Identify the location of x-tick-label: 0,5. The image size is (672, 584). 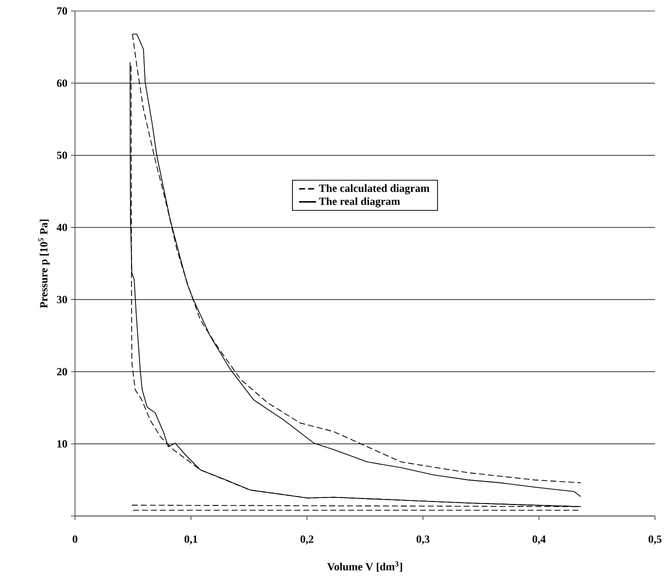
(655, 539).